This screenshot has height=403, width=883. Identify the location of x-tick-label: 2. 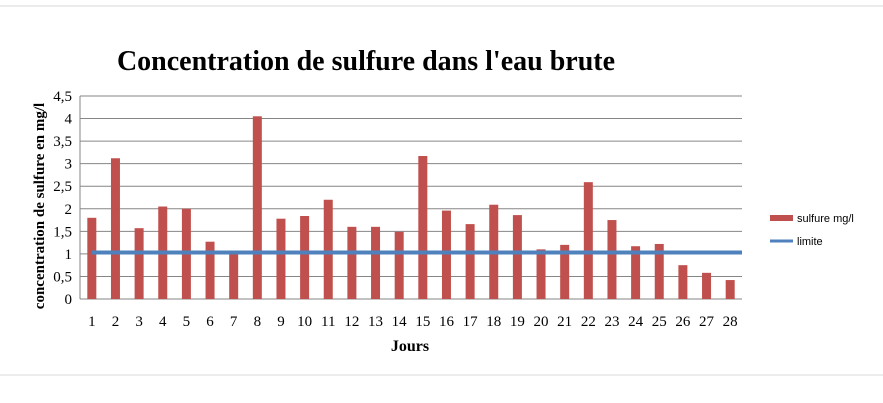
(116, 322).